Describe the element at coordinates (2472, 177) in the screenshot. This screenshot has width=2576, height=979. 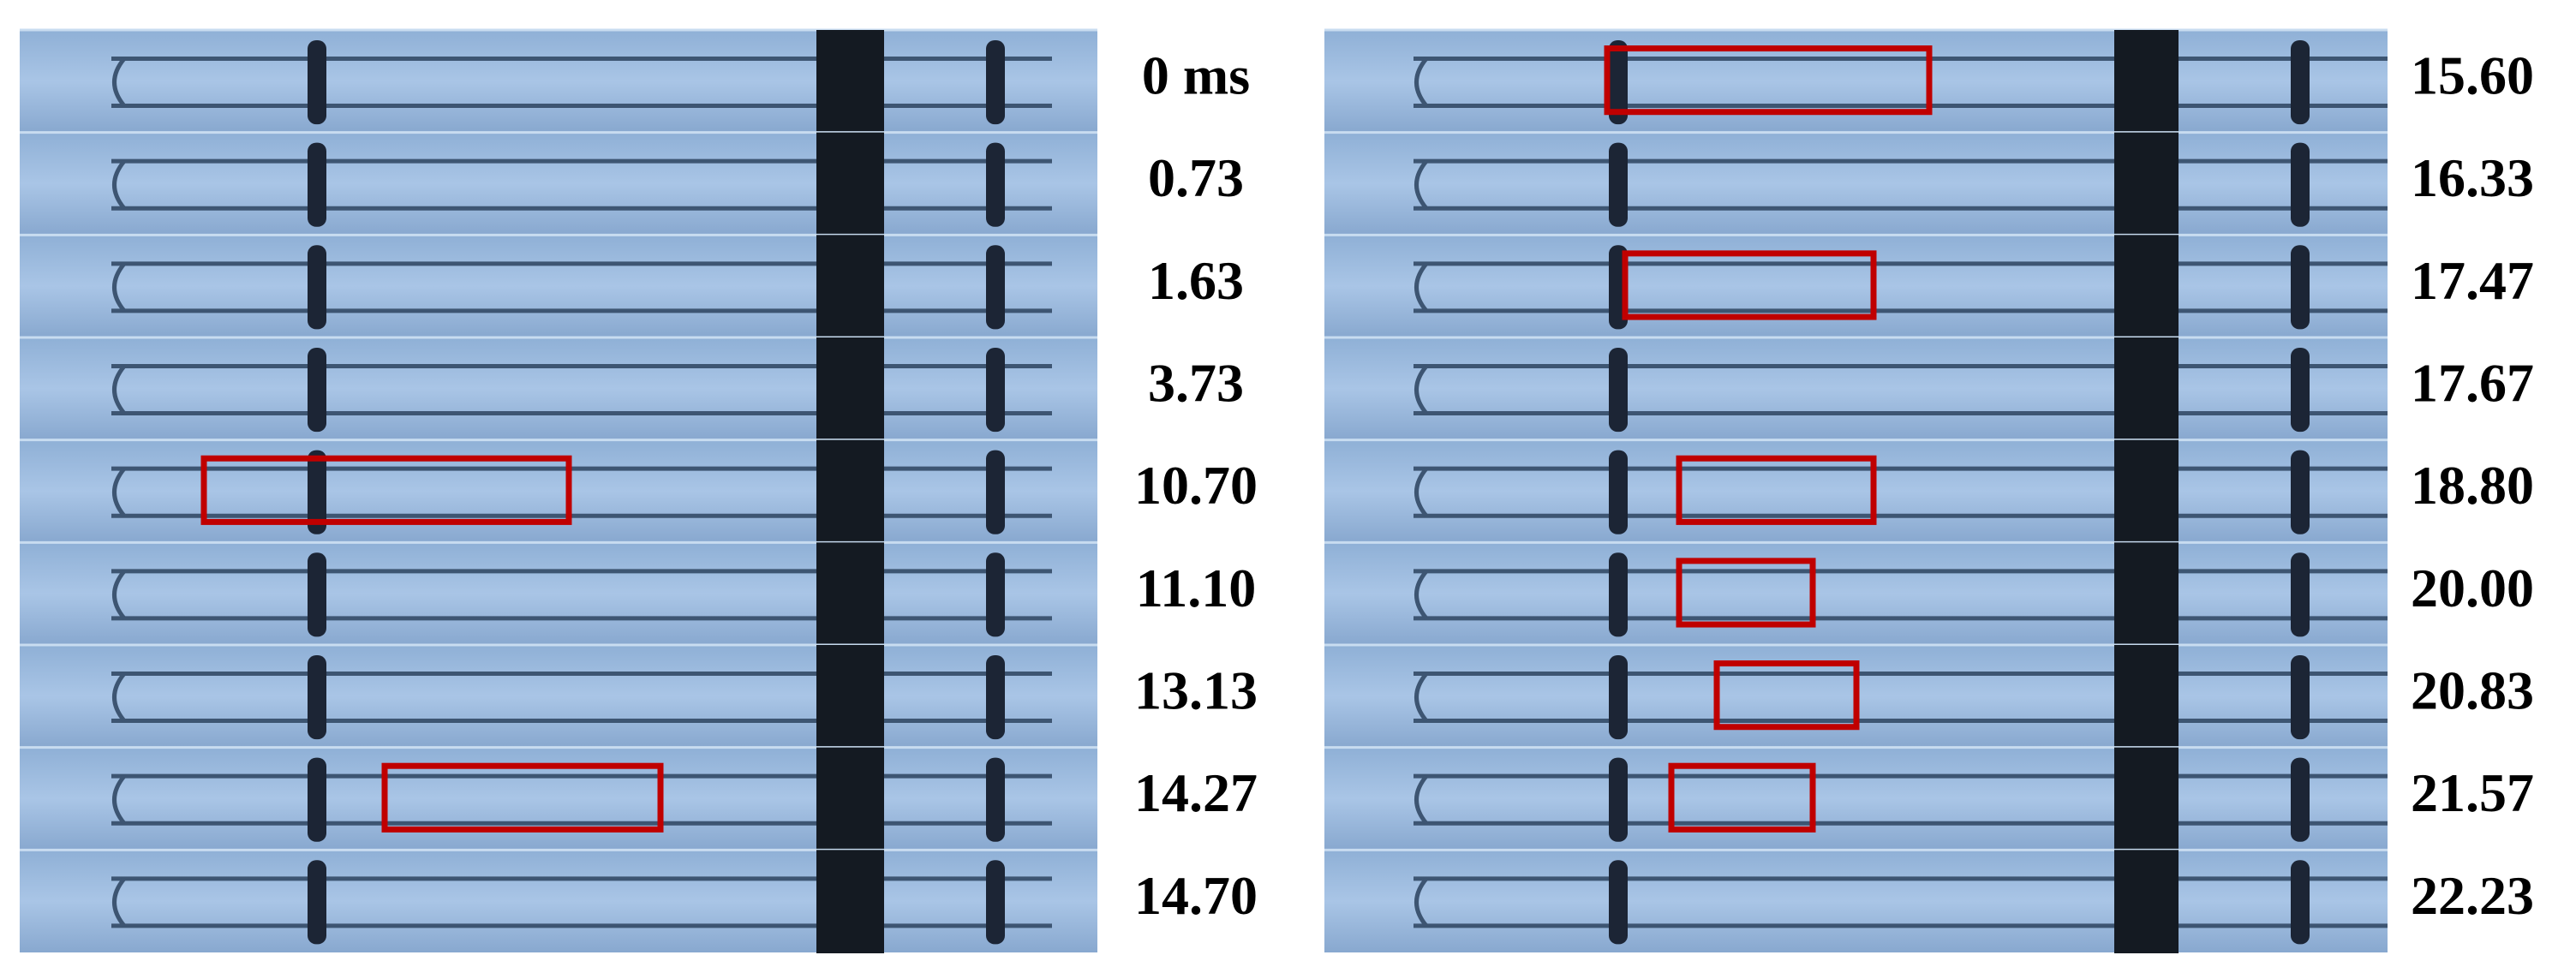
I see `time-label: 16.33` at that location.